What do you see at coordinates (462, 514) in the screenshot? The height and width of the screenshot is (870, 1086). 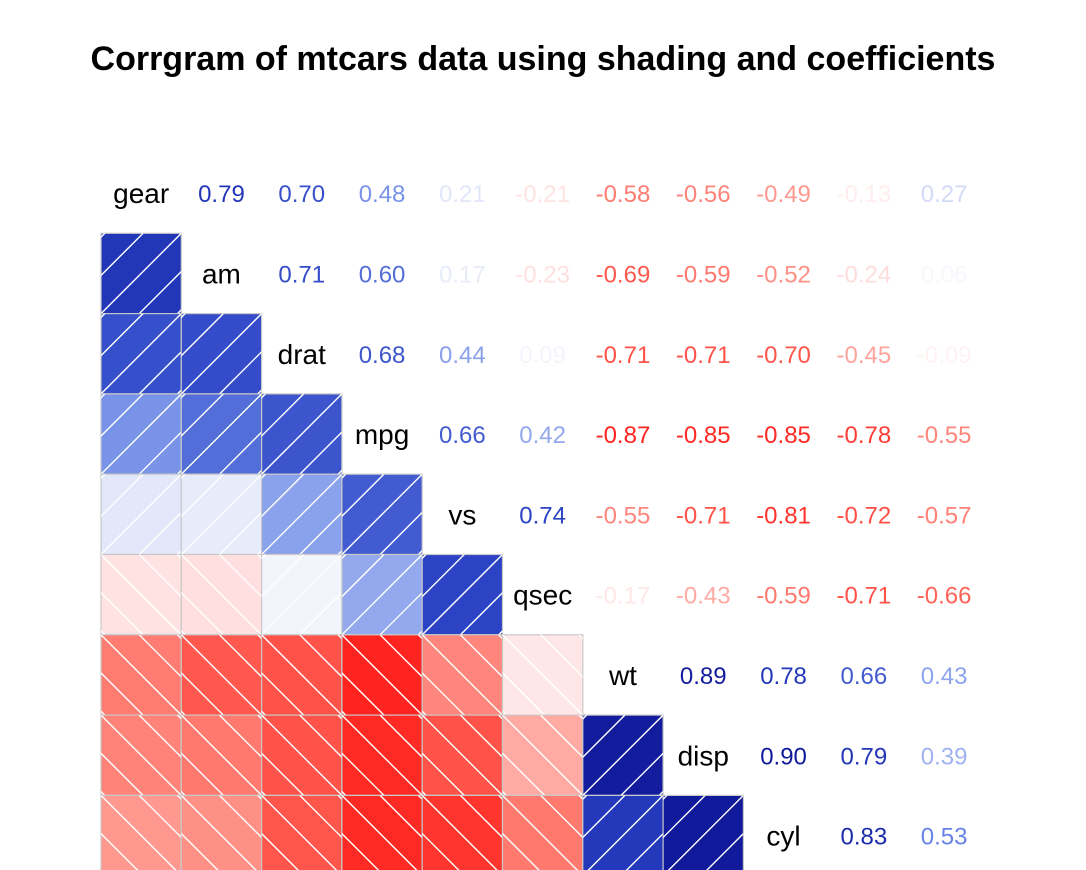 I see `variable-label-vs: vs` at bounding box center [462, 514].